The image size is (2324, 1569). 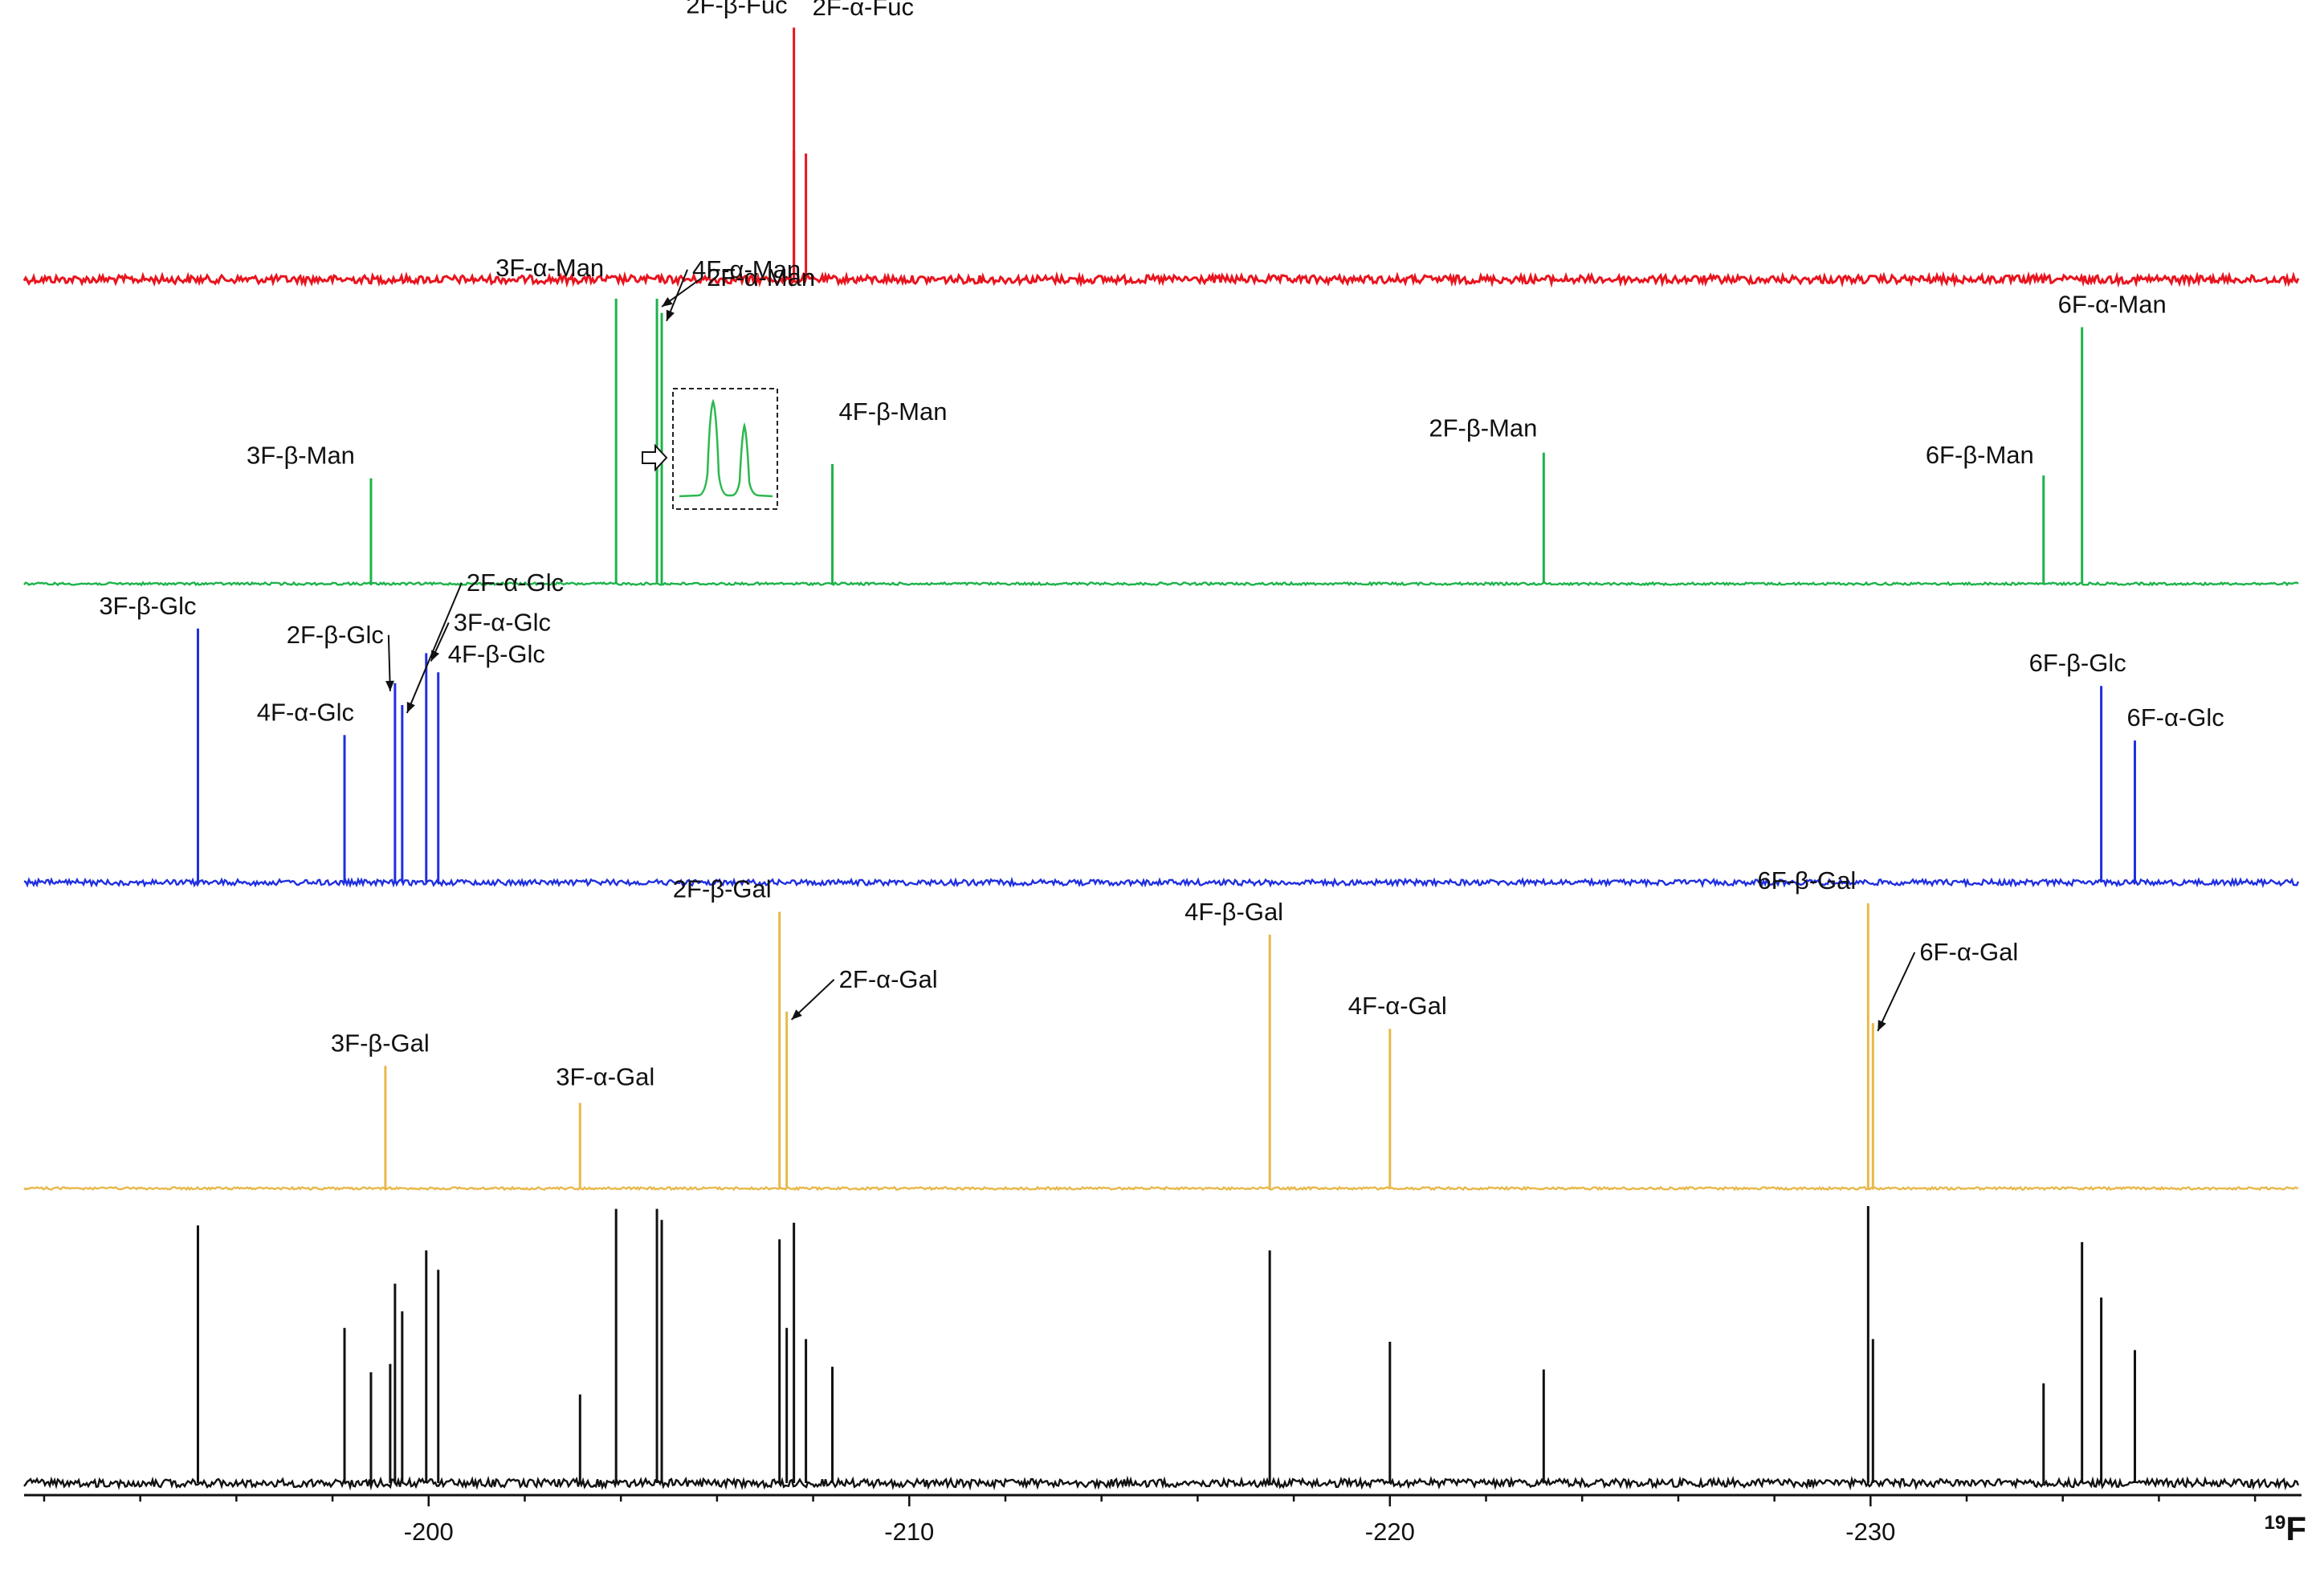 I want to click on peak-zoom-inset, so click(x=710, y=449).